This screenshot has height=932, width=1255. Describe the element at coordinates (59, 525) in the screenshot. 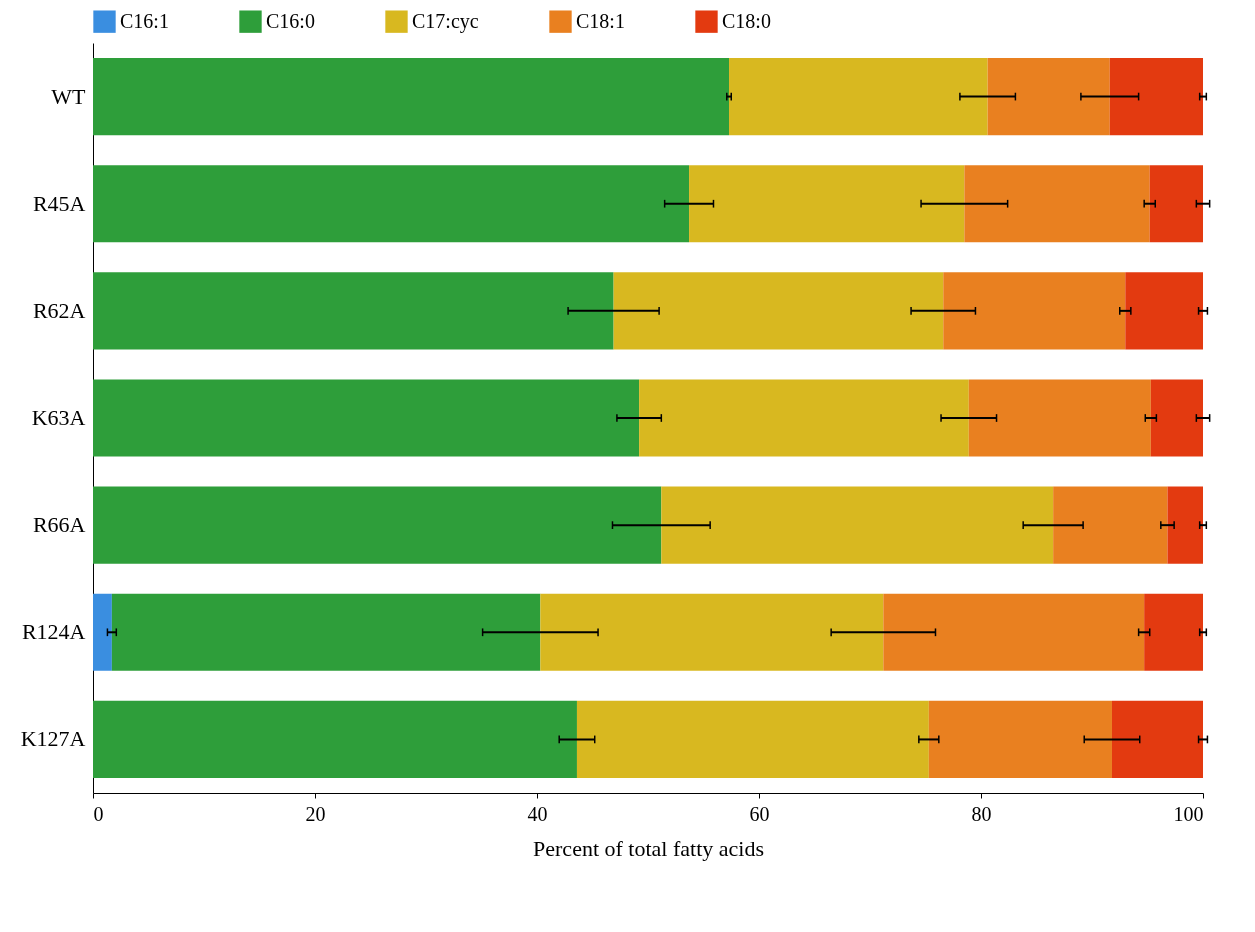

I see `y-tick-label: R66A` at that location.